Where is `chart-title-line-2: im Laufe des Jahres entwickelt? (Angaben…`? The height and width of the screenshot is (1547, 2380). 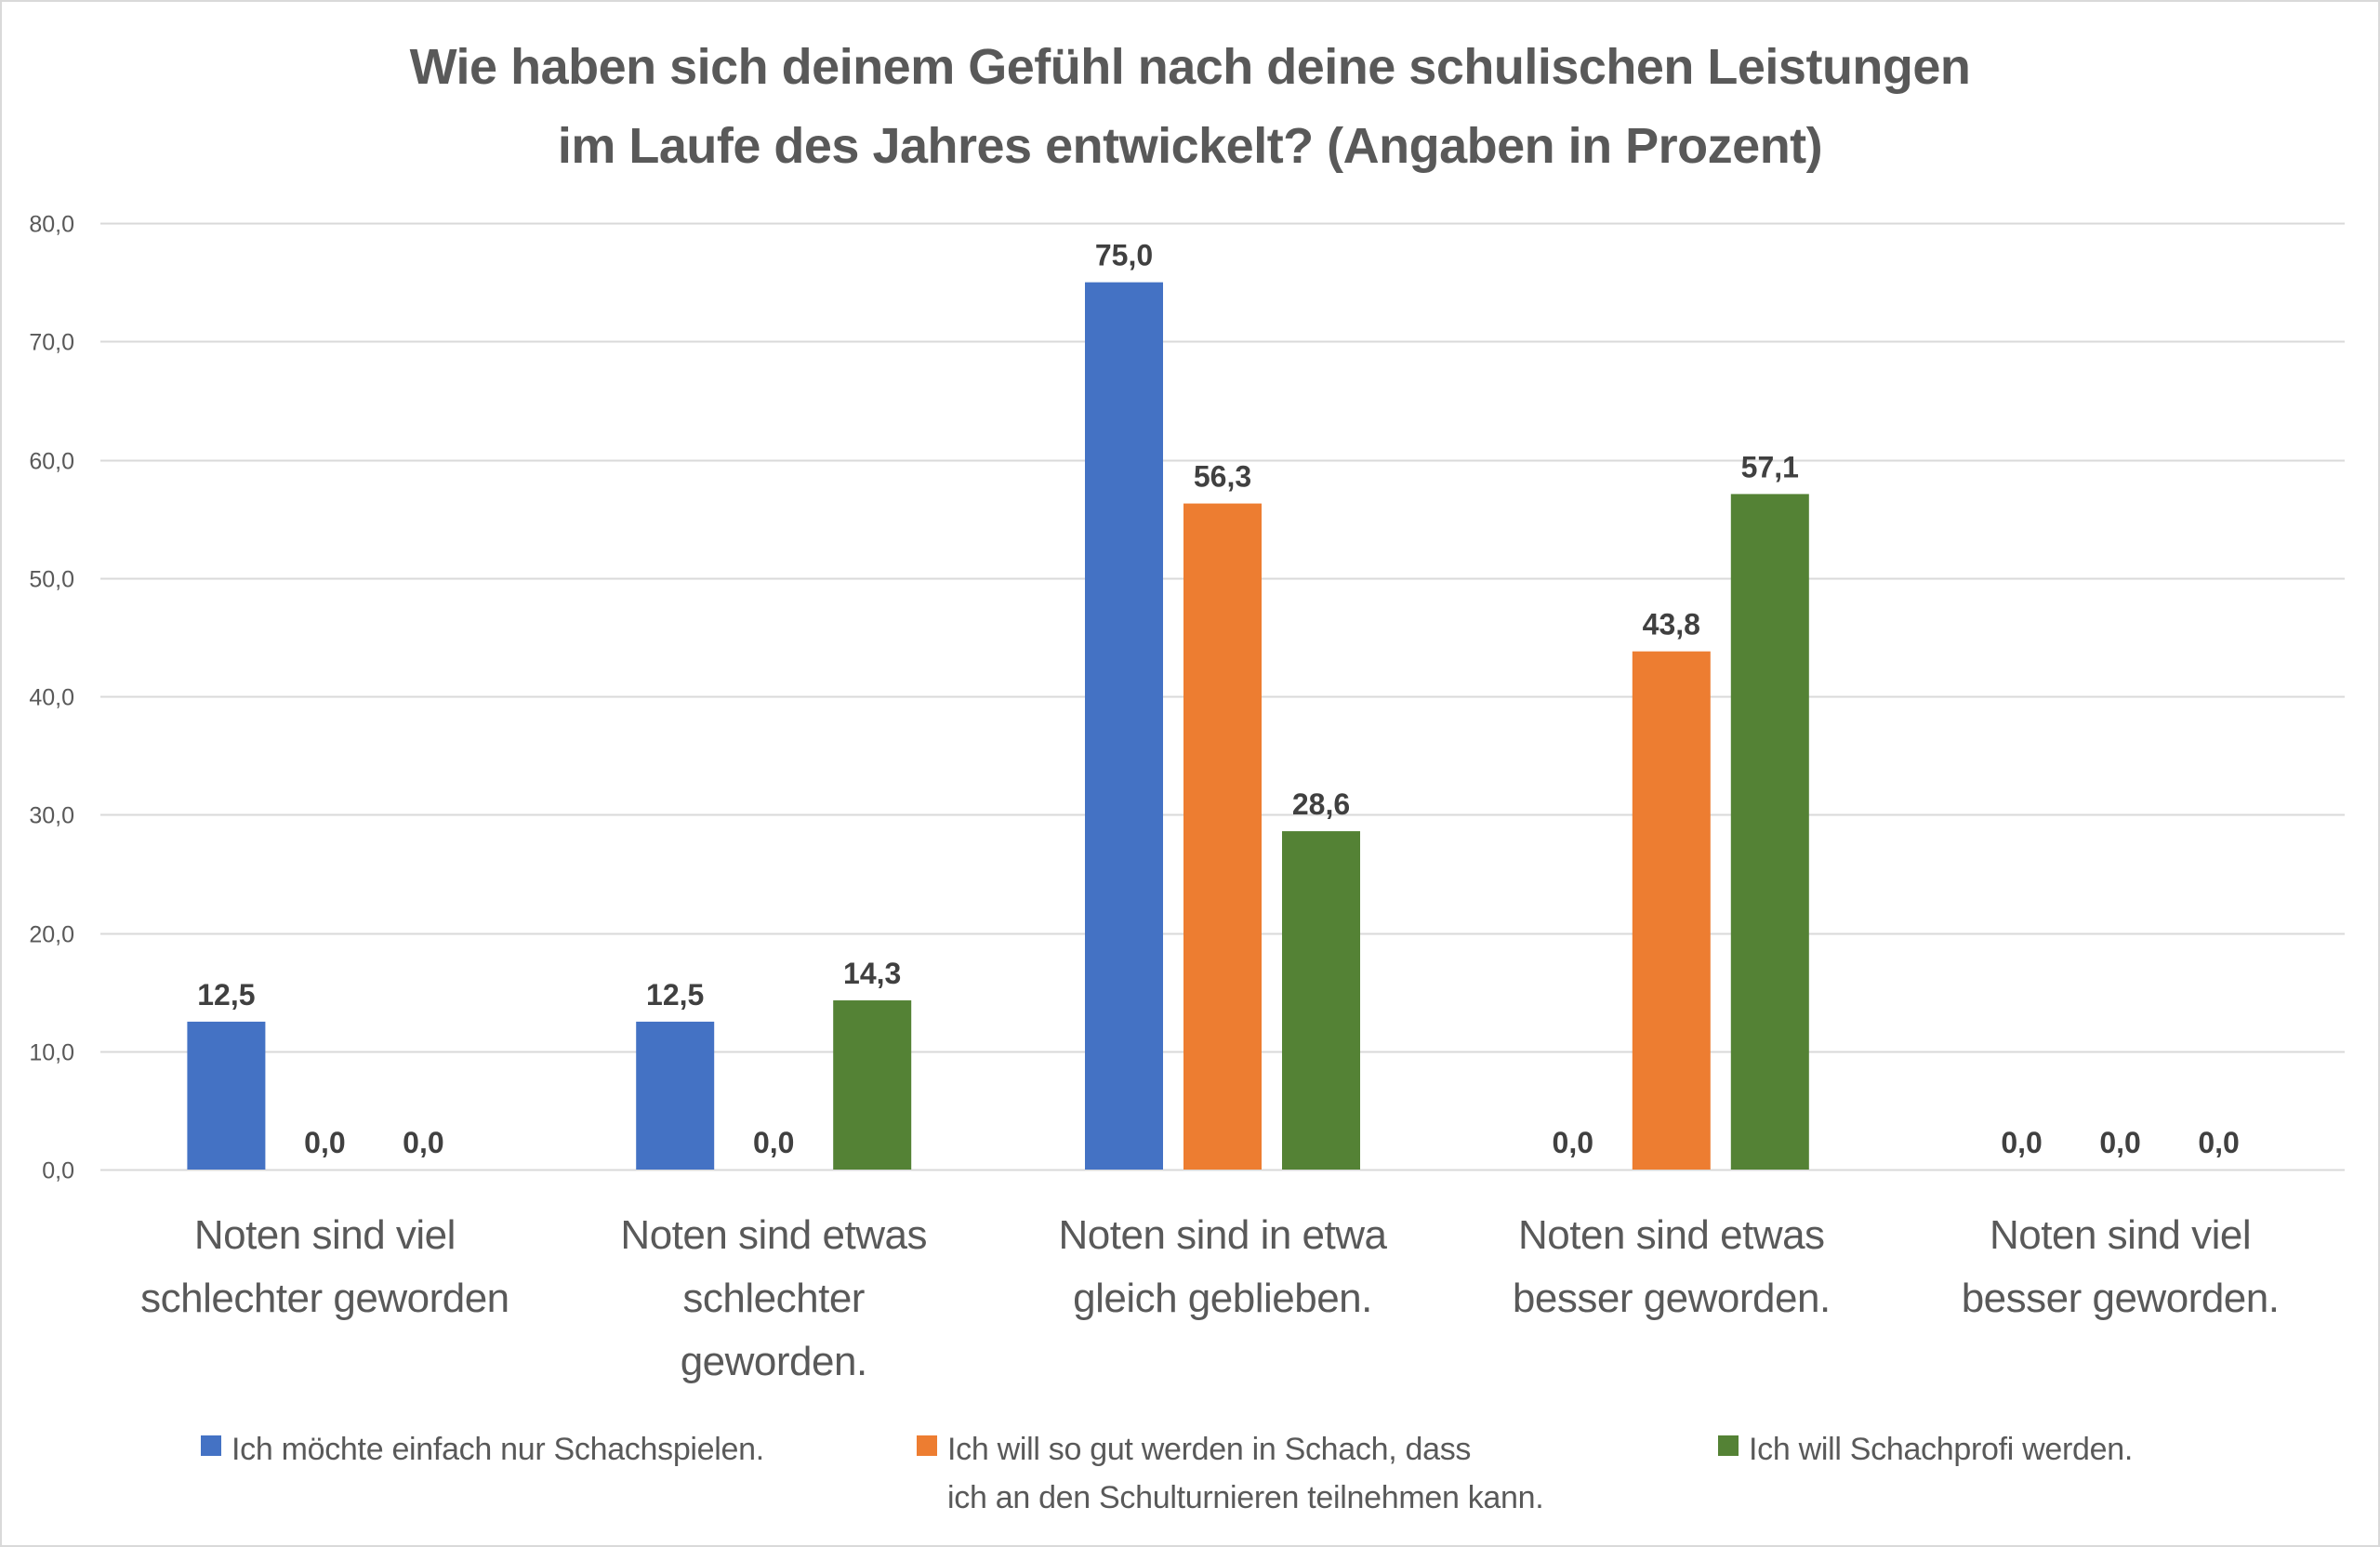 chart-title-line-2: im Laufe des Jahres entwickelt? (Angaben… is located at coordinates (1190, 146).